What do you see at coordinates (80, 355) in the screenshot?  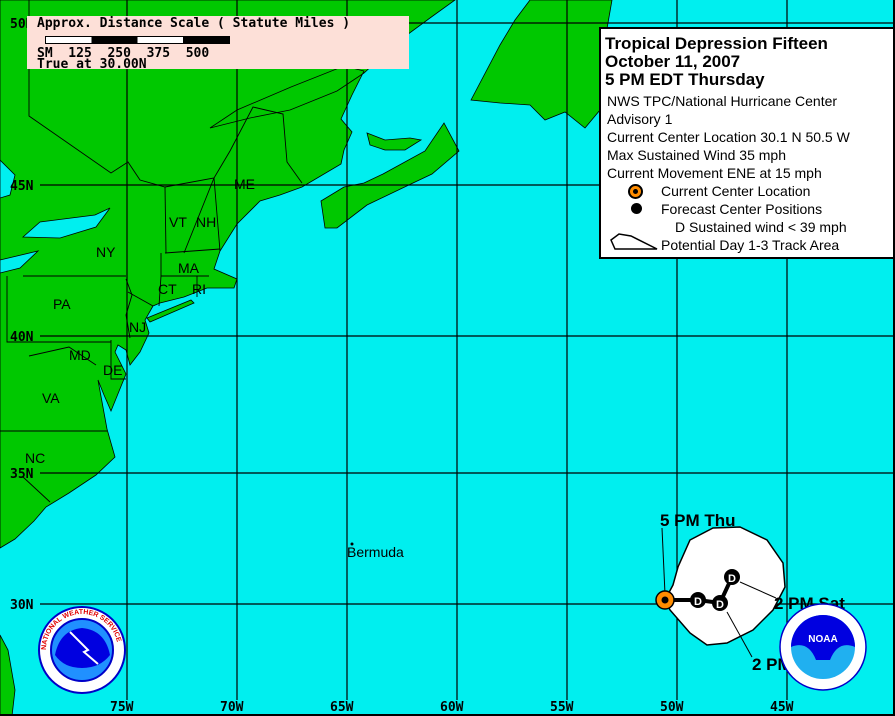 I see `state-label-md: MD` at bounding box center [80, 355].